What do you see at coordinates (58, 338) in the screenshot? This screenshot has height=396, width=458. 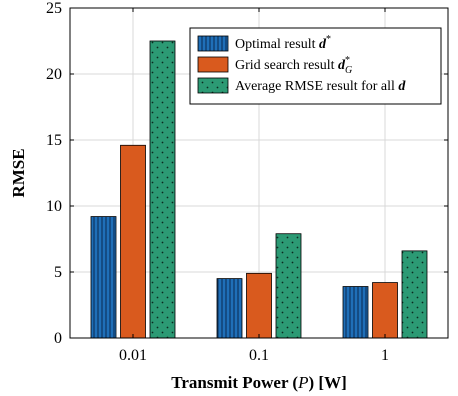 I see `y-tick-label: 0` at bounding box center [58, 338].